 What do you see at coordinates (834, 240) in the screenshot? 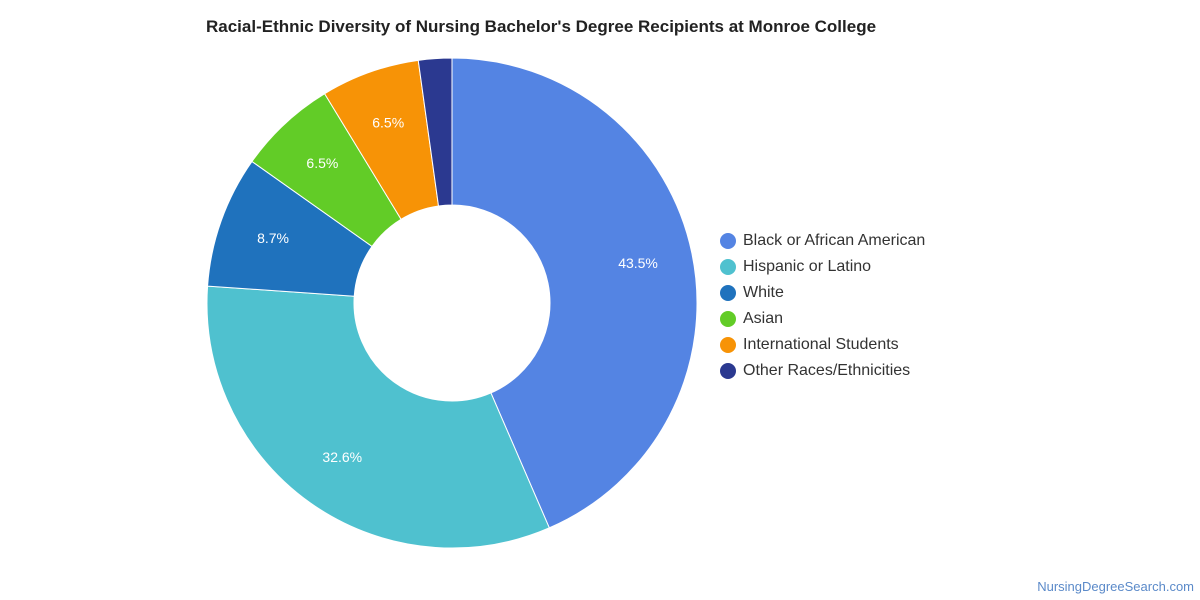
I see `legend-label: Black or African American` at bounding box center [834, 240].